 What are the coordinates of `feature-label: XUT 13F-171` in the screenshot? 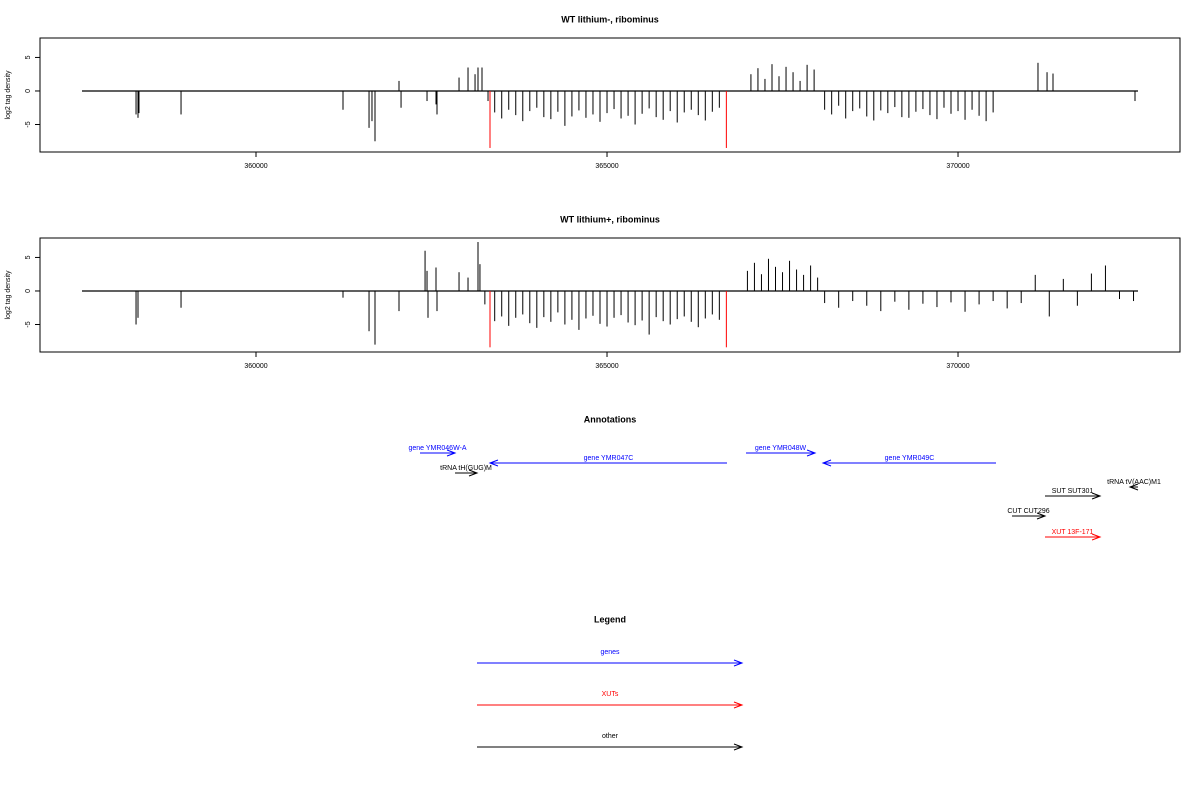 It's located at (1073, 532).